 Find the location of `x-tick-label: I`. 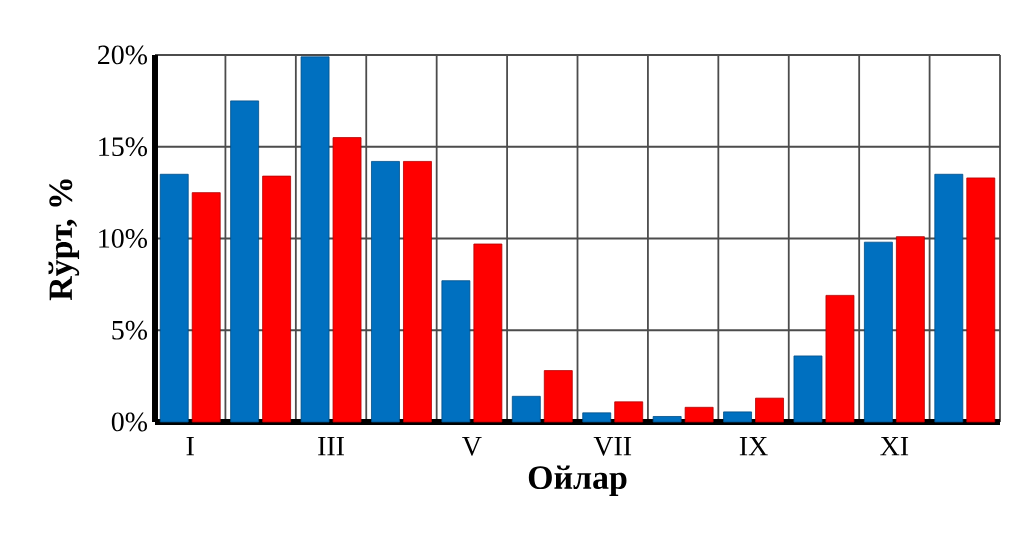

x-tick-label: I is located at coordinates (190, 446).